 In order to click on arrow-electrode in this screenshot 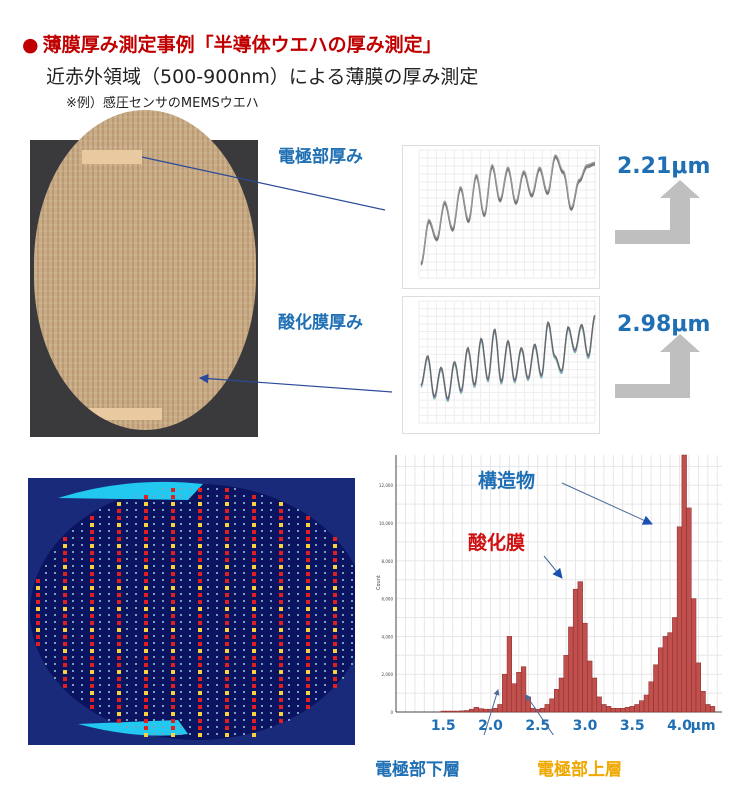, I will do `click(256, 181)`.